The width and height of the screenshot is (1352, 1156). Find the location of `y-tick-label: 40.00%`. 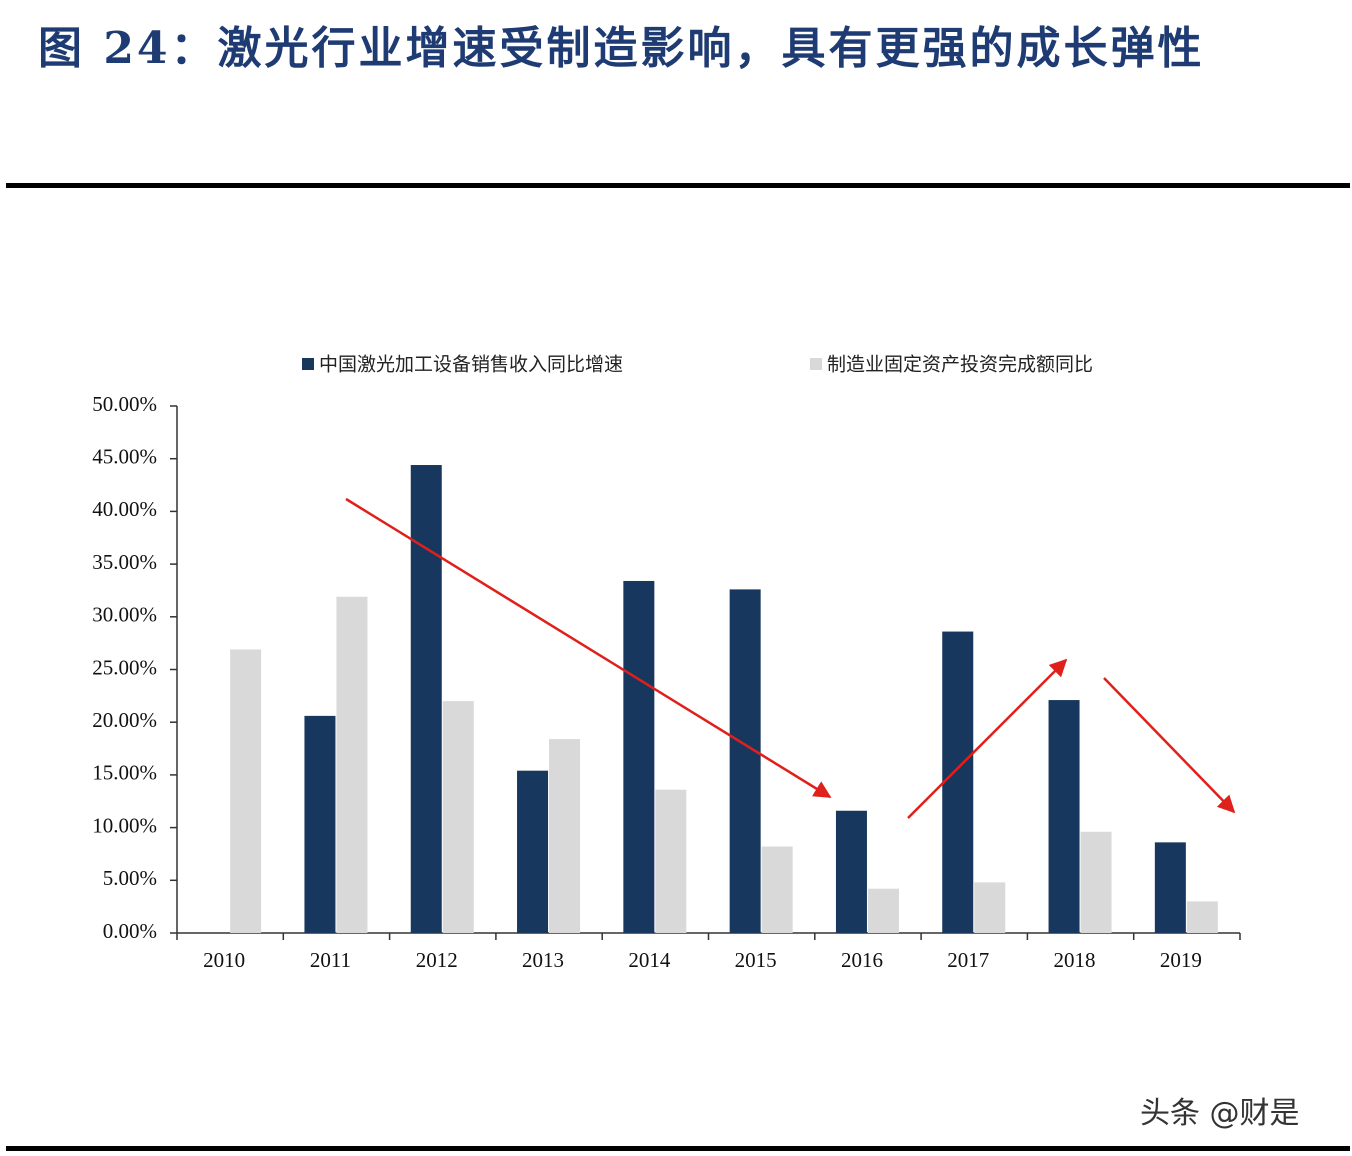

y-tick-label: 40.00% is located at coordinates (124, 509).